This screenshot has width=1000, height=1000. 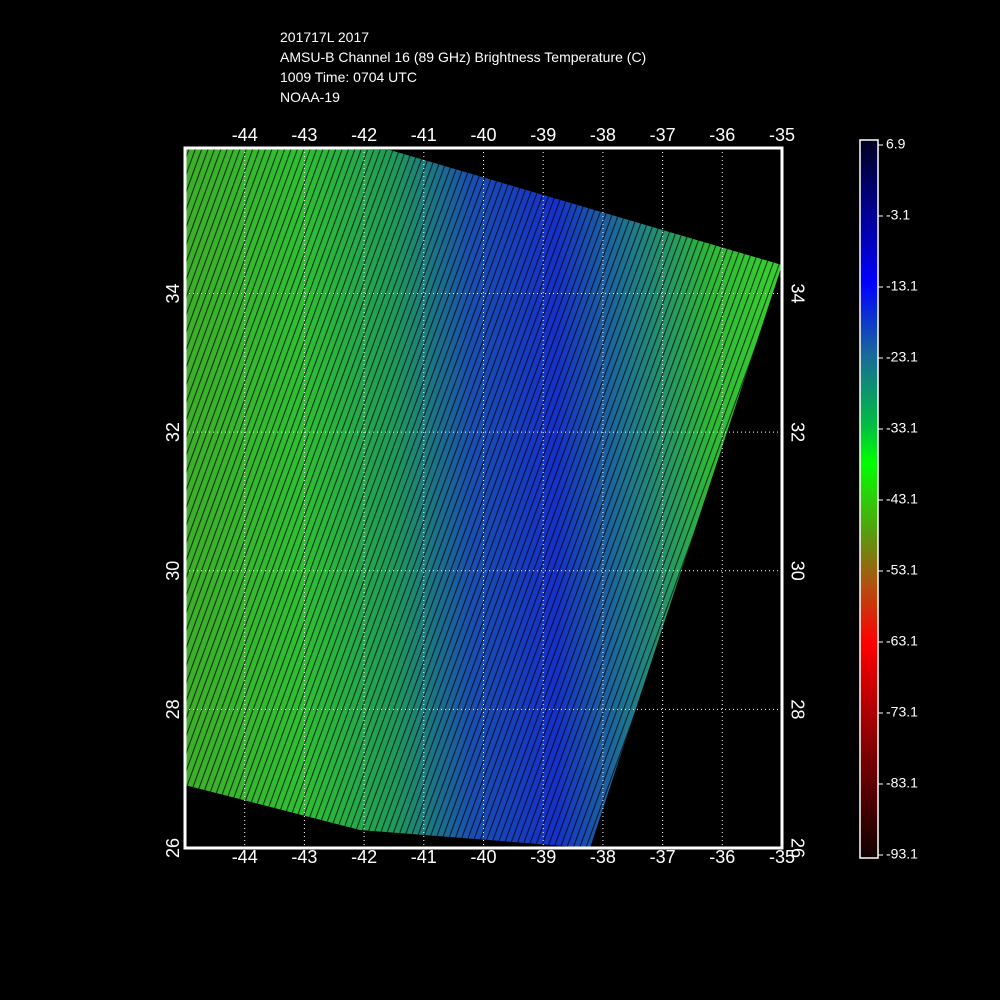 I want to click on y-tick-label-right: 32, so click(x=797, y=432).